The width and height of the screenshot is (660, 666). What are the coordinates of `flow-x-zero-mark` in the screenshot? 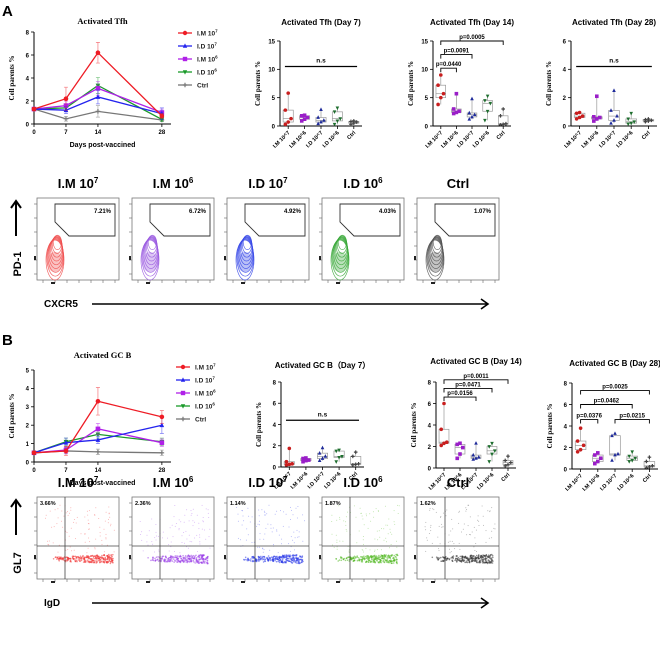 It's located at (338, 582).